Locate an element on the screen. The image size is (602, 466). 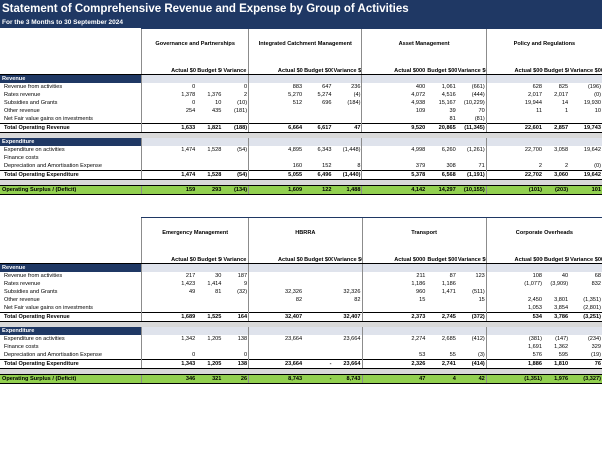
value-cell: (19) is located at coordinates (596, 355).